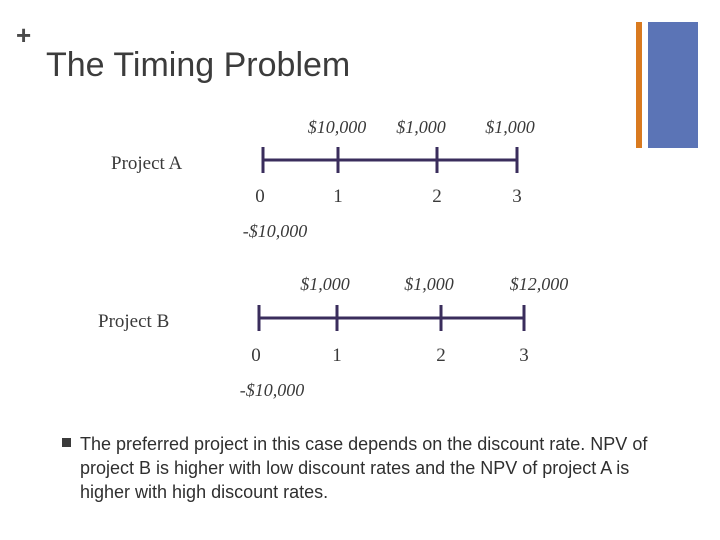  Describe the element at coordinates (539, 284) in the screenshot. I see `project-b-inflow-3: $12,000` at that location.